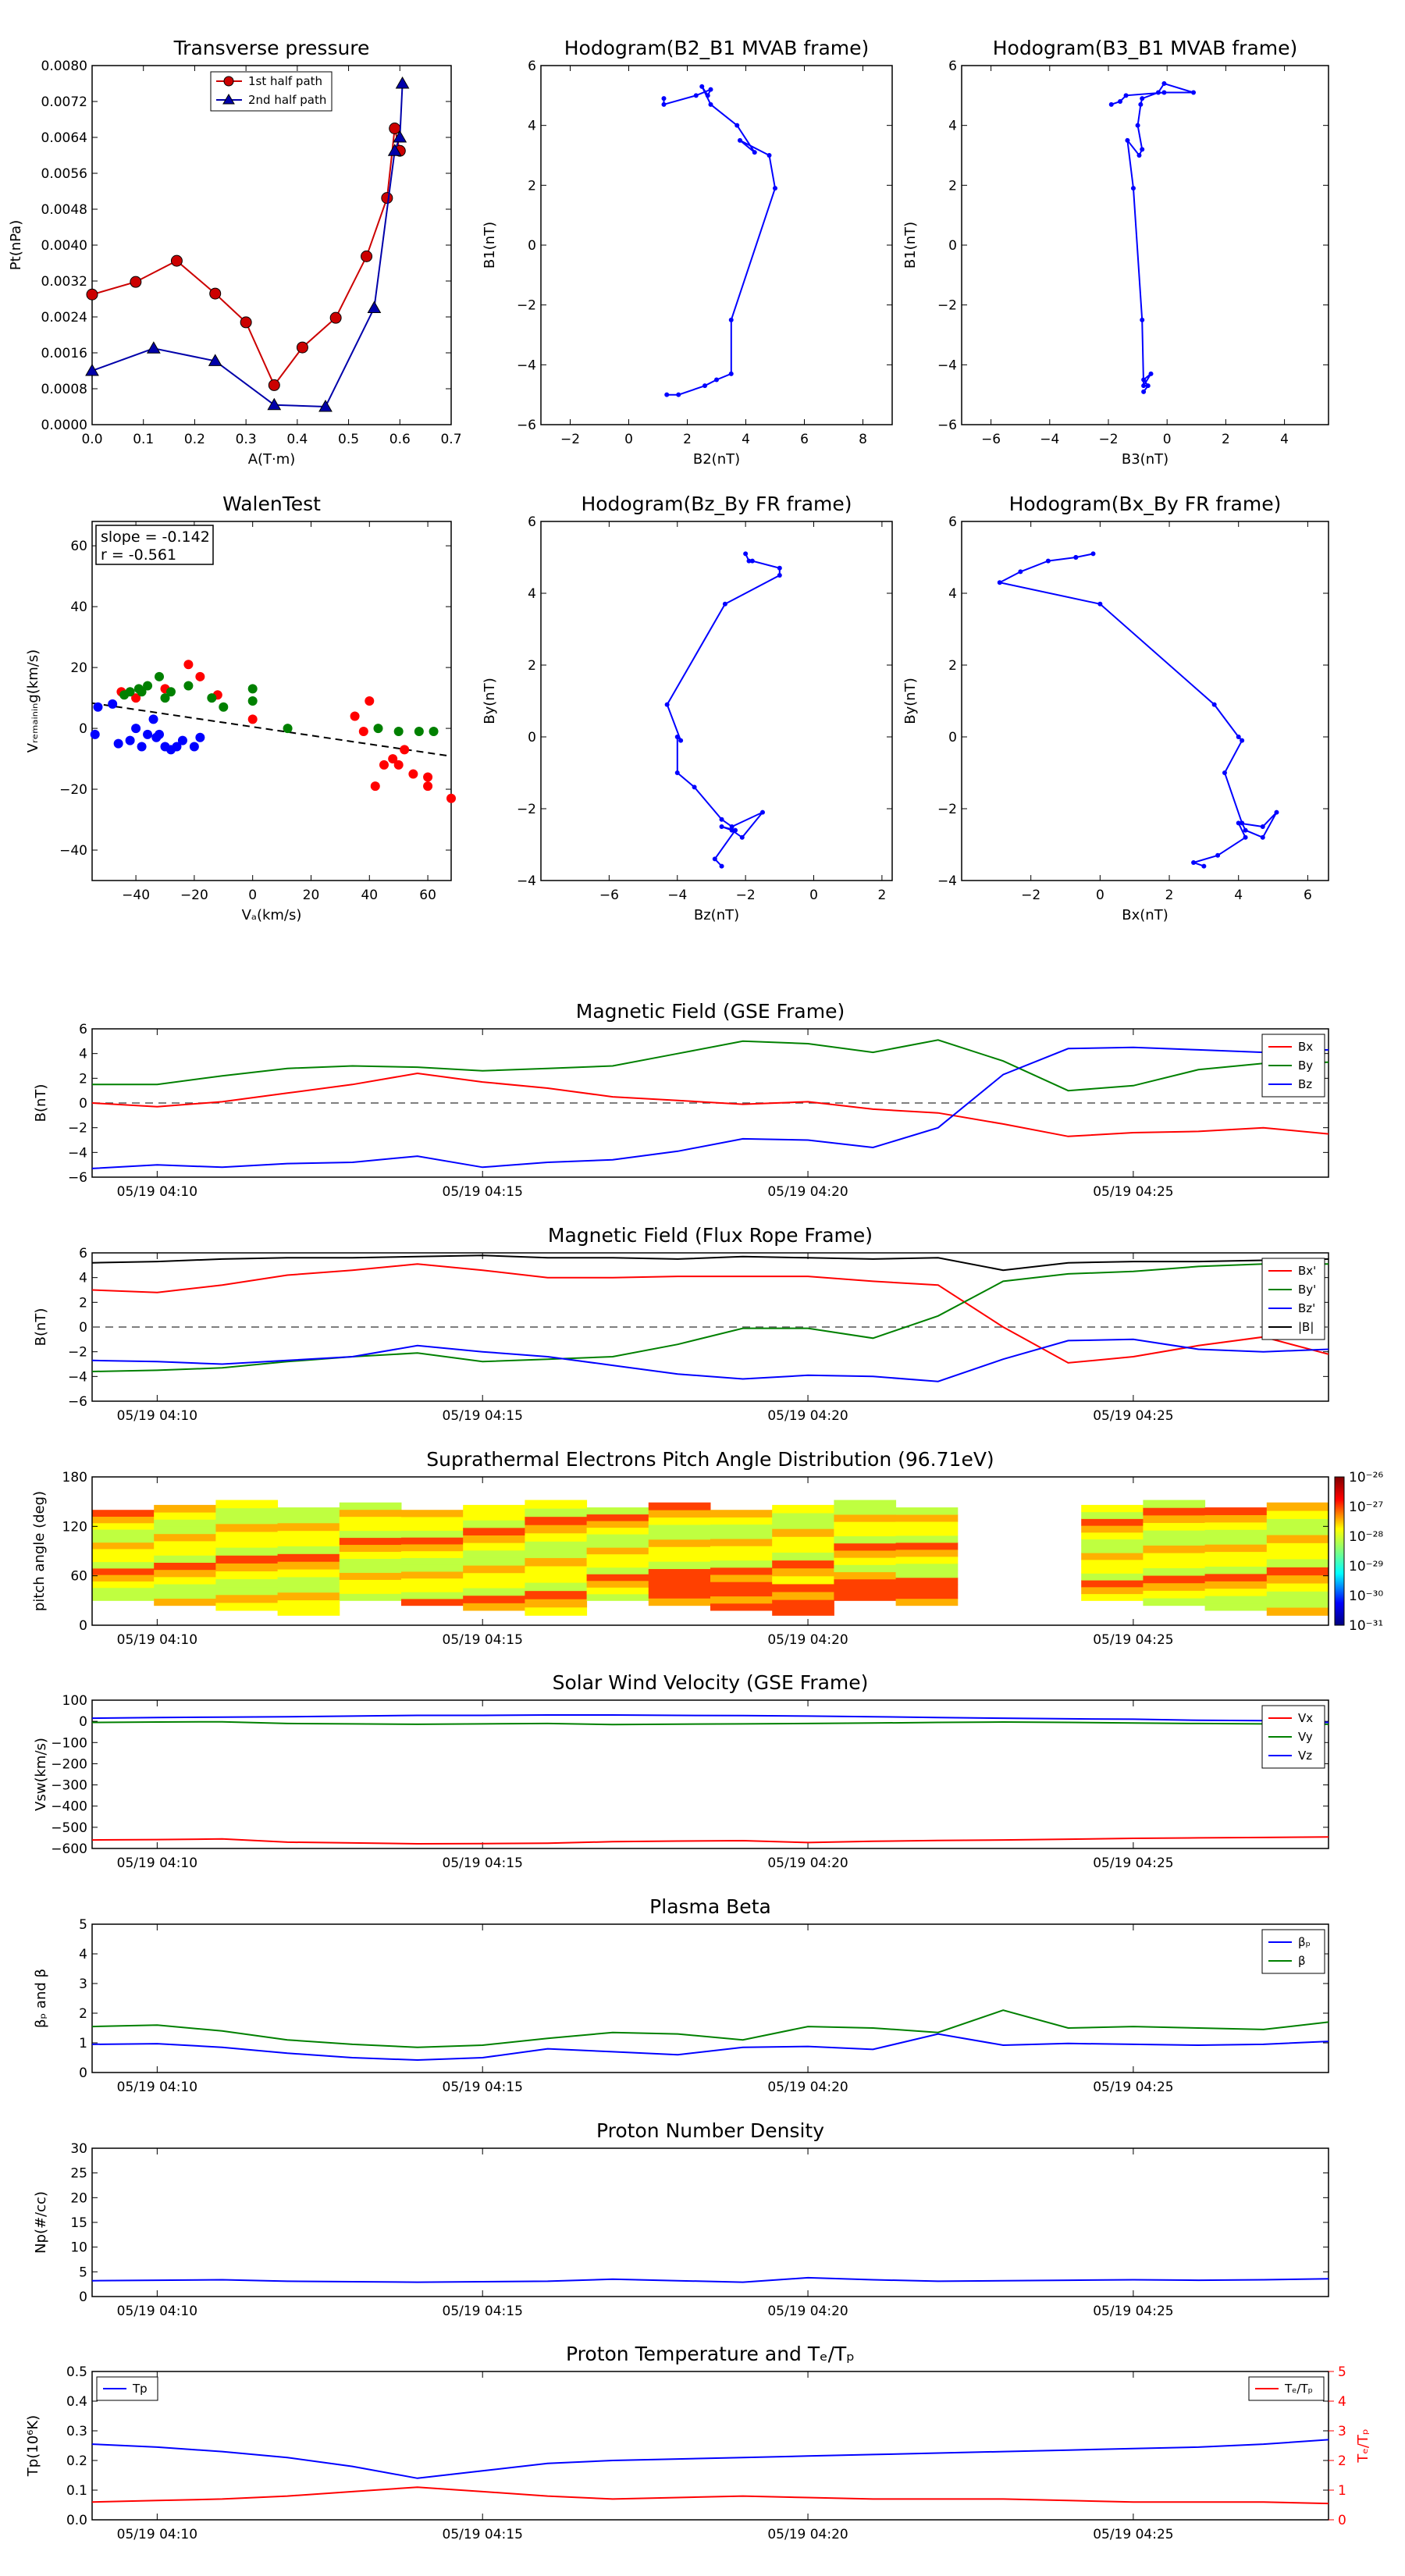  Describe the element at coordinates (570, 439) in the screenshot. I see `x-tick-label: −2` at that location.